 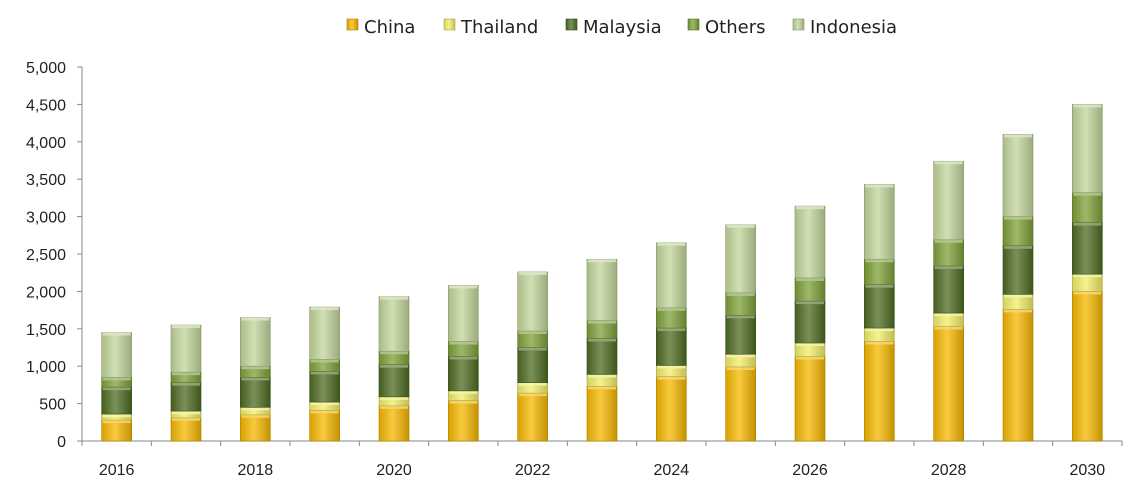 What do you see at coordinates (532, 417) in the screenshot?
I see `bar-segment-china-2022` at bounding box center [532, 417].